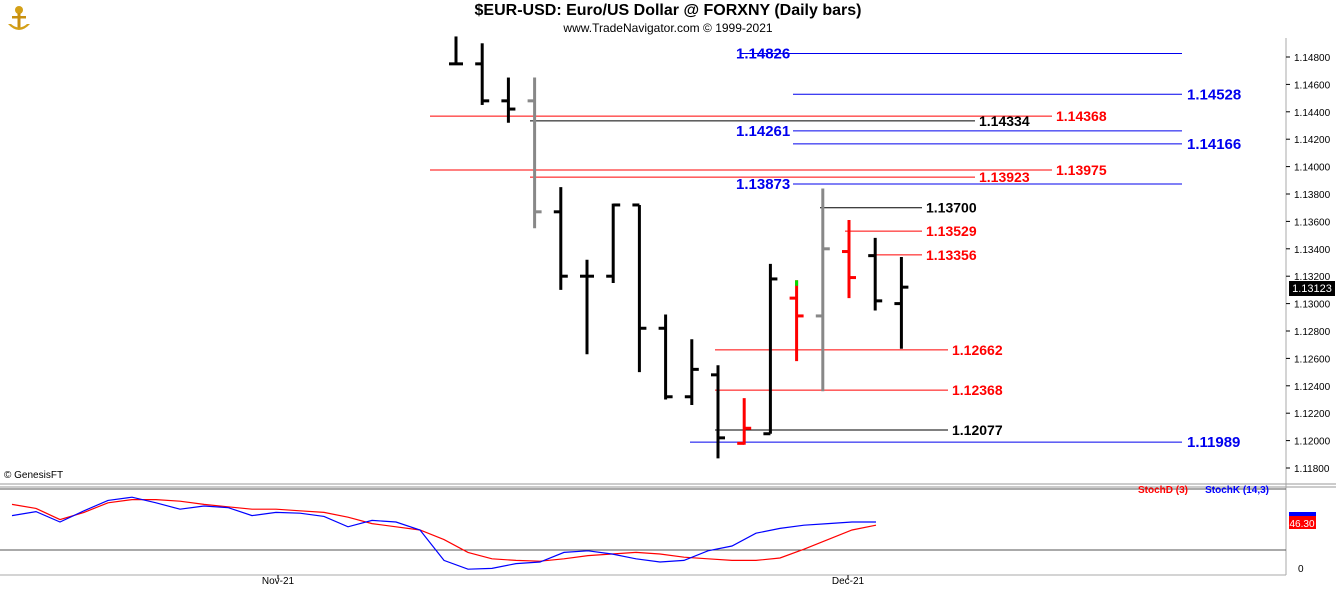 The width and height of the screenshot is (1336, 591). I want to click on last-price-marker: 1.13123, so click(1312, 288).